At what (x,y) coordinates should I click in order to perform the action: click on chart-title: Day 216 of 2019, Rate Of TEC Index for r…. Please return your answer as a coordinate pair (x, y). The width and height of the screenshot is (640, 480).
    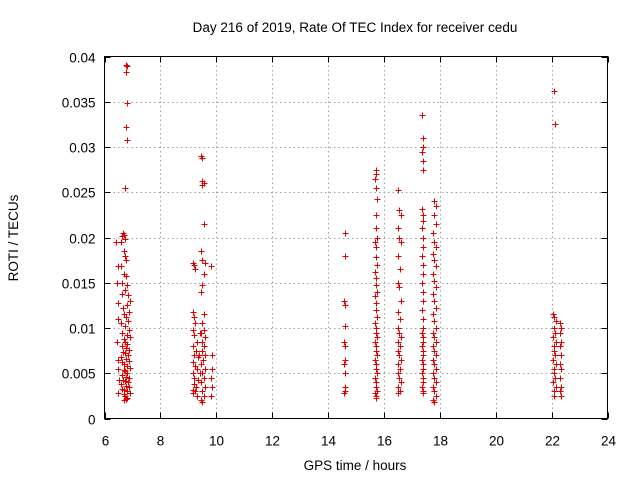
    Looking at the image, I should click on (355, 27).